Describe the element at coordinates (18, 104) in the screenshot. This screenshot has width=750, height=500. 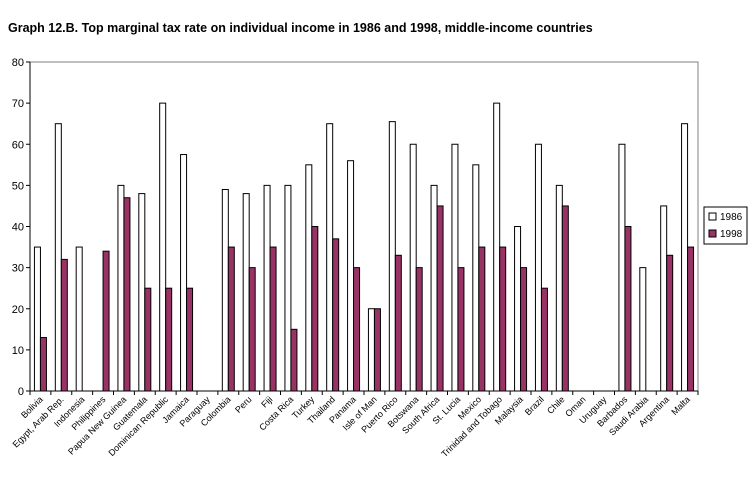
I see `y-tick-label: 70` at that location.